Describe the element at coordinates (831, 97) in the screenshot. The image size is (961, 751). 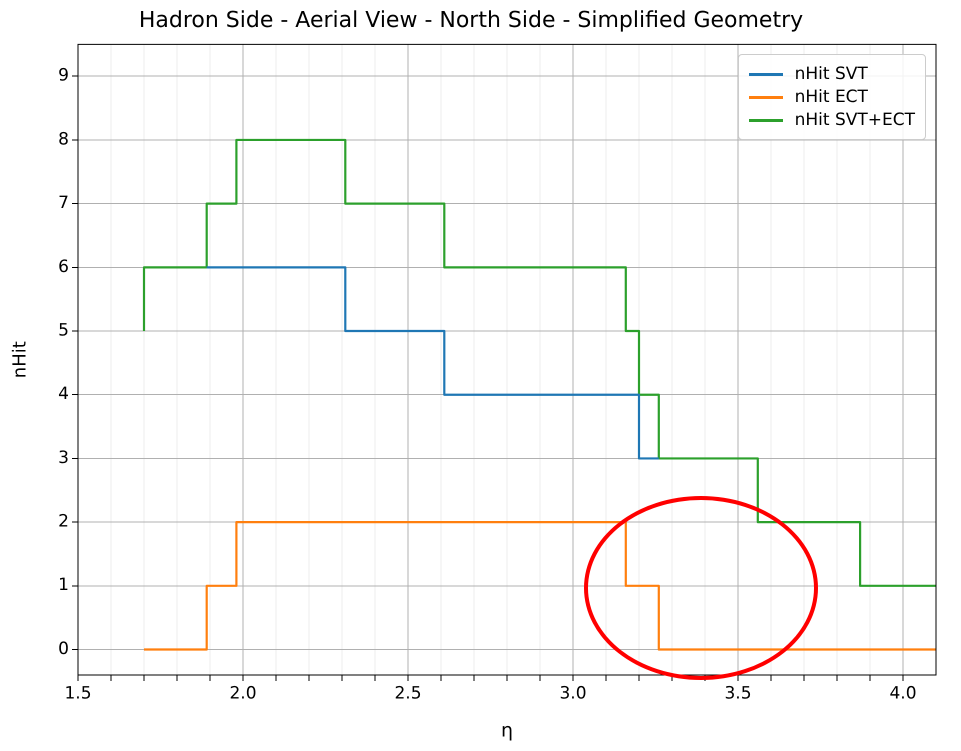
I see `legend-label: nHit ECT` at that location.